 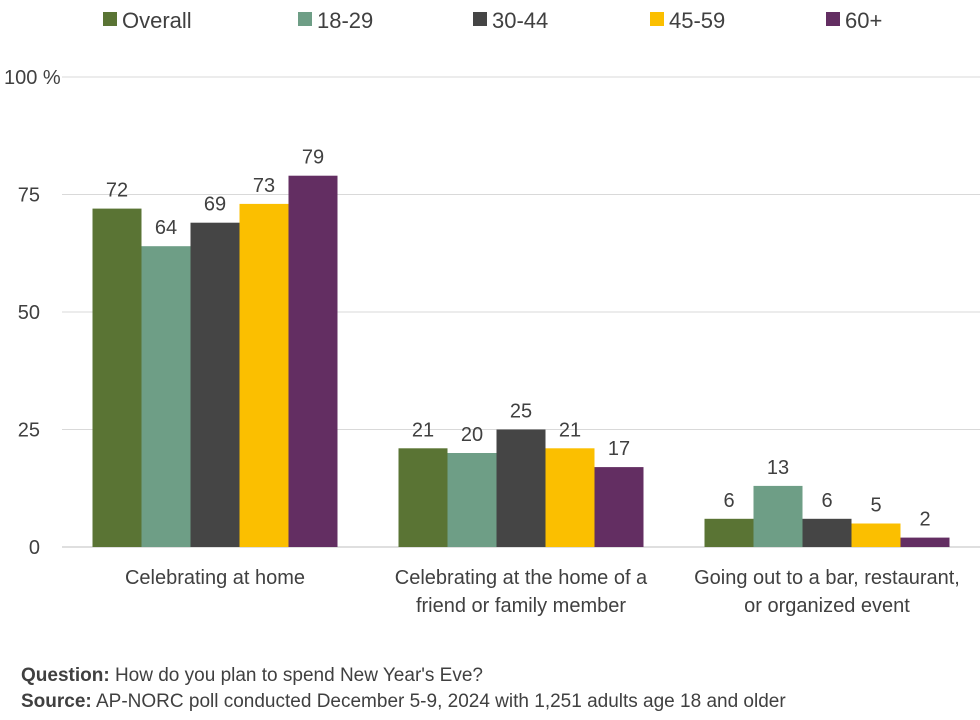 I want to click on data-label: 20, so click(x=472, y=435).